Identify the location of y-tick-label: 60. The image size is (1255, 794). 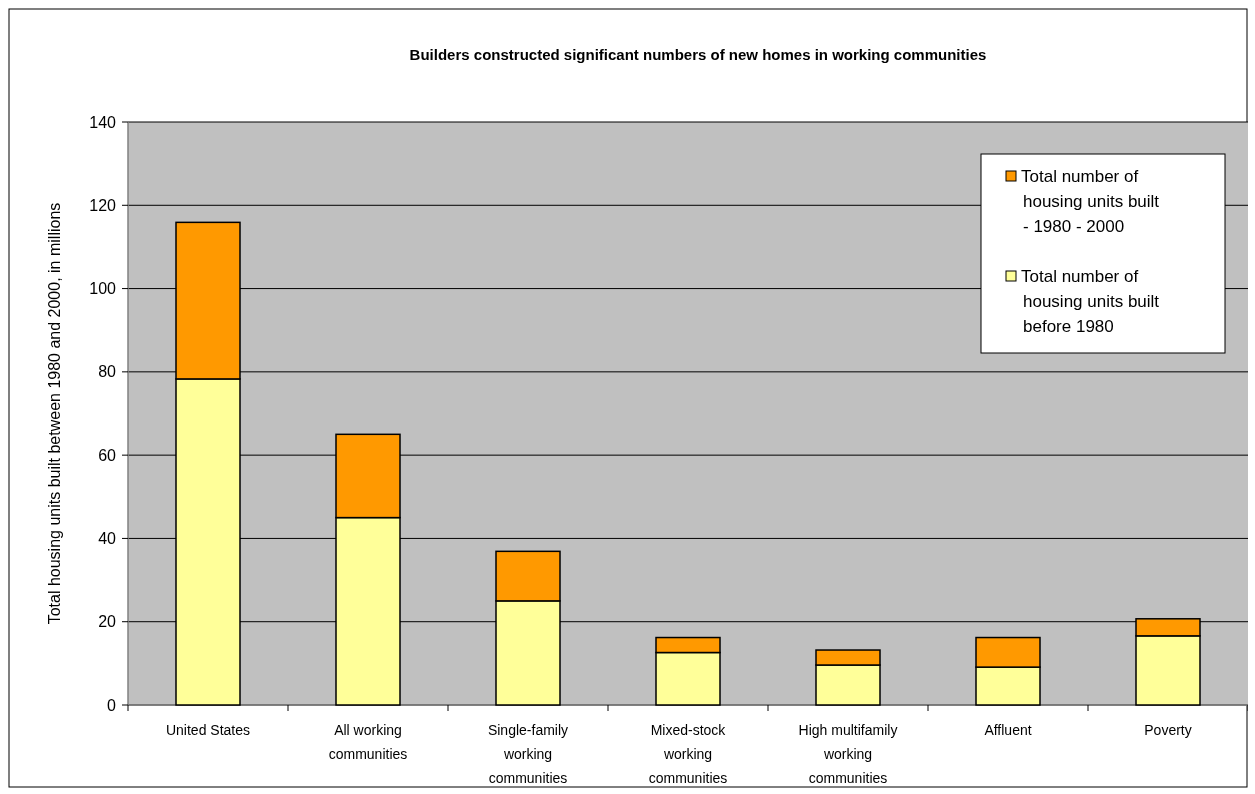
(107, 455).